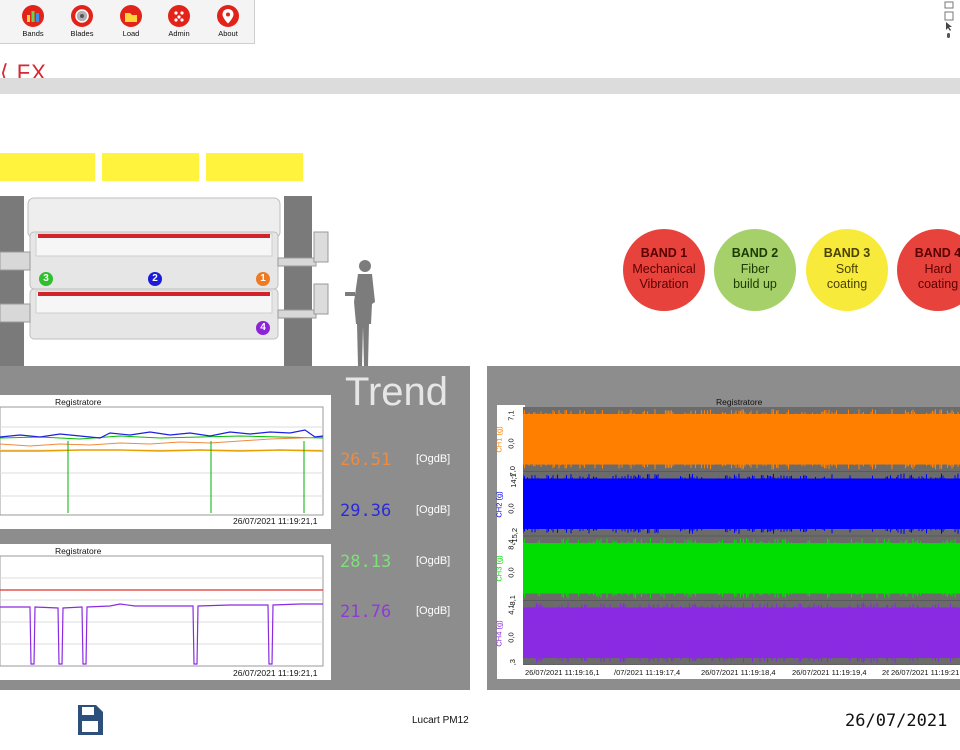 This screenshot has width=960, height=750. I want to click on admin-gear-icon, so click(179, 16).